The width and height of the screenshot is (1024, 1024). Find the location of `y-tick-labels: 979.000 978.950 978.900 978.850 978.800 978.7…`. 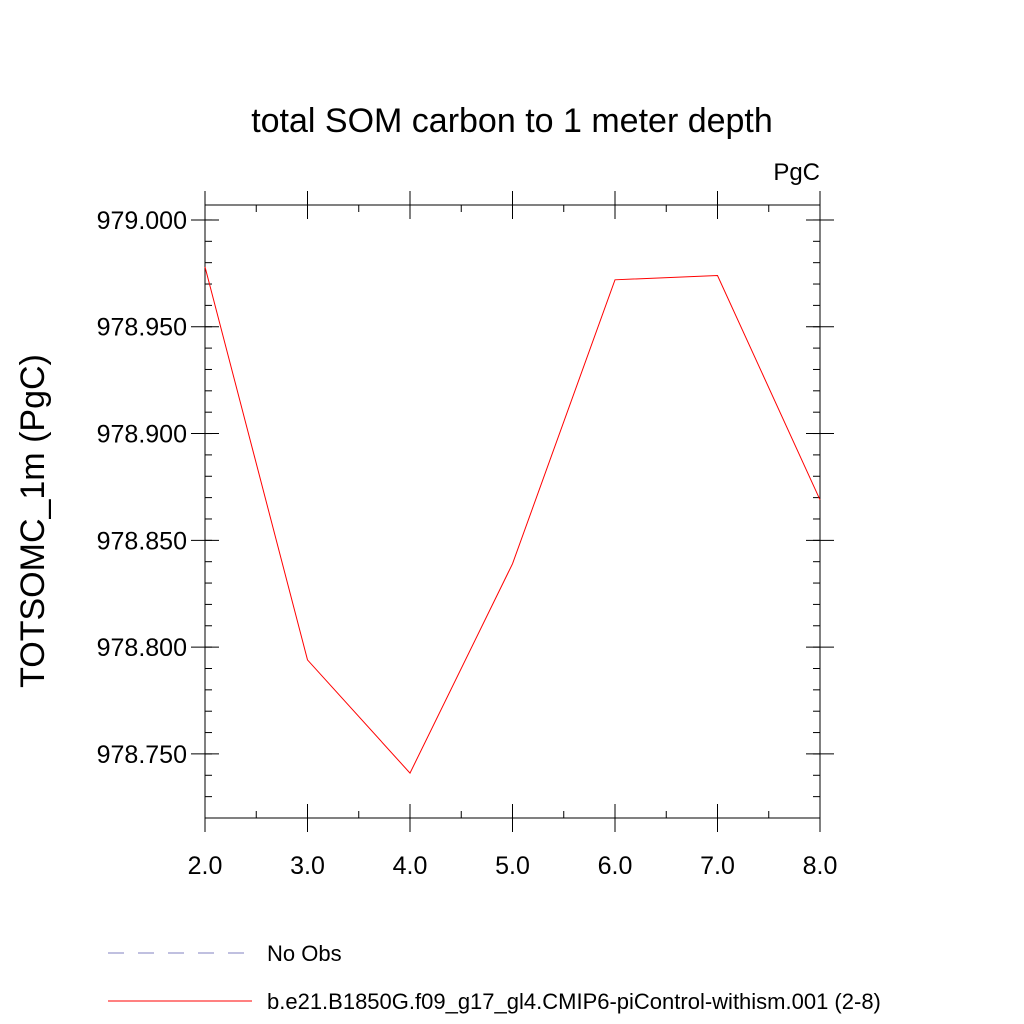

y-tick-labels: 979.000 978.950 978.900 978.850 978.800 978.7… is located at coordinates (142, 488).